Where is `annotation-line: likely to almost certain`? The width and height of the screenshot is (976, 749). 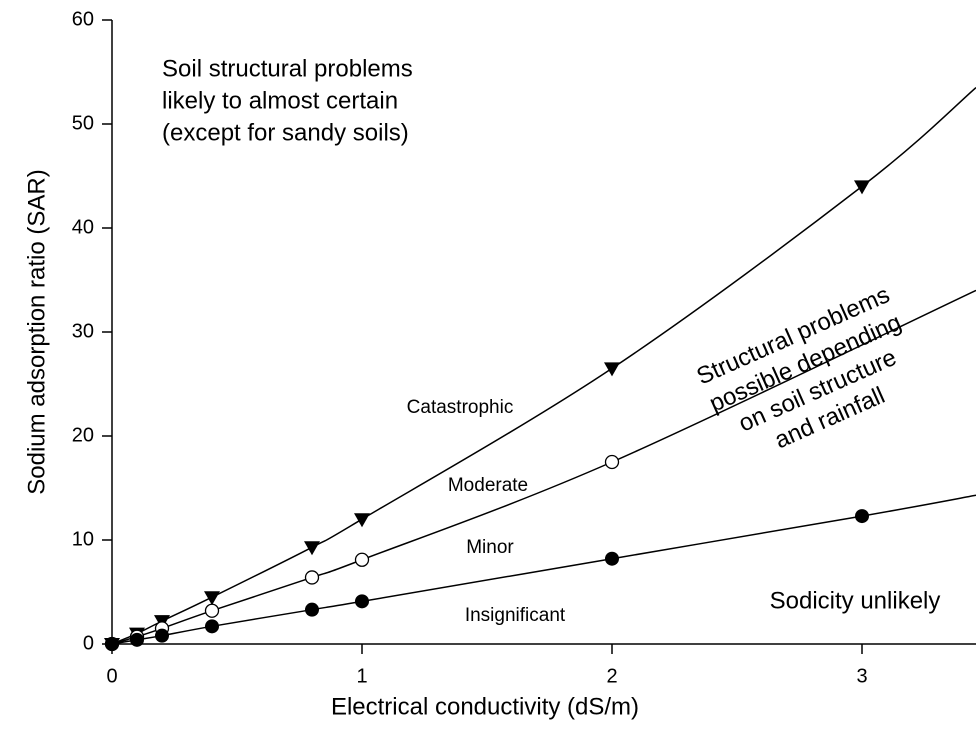
annotation-line: likely to almost certain is located at coordinates (280, 100).